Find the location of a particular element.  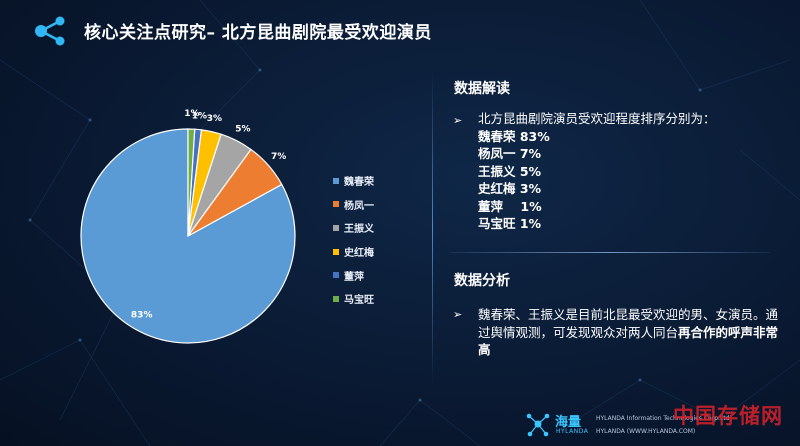

legend-label: 董萍 is located at coordinates (354, 277).